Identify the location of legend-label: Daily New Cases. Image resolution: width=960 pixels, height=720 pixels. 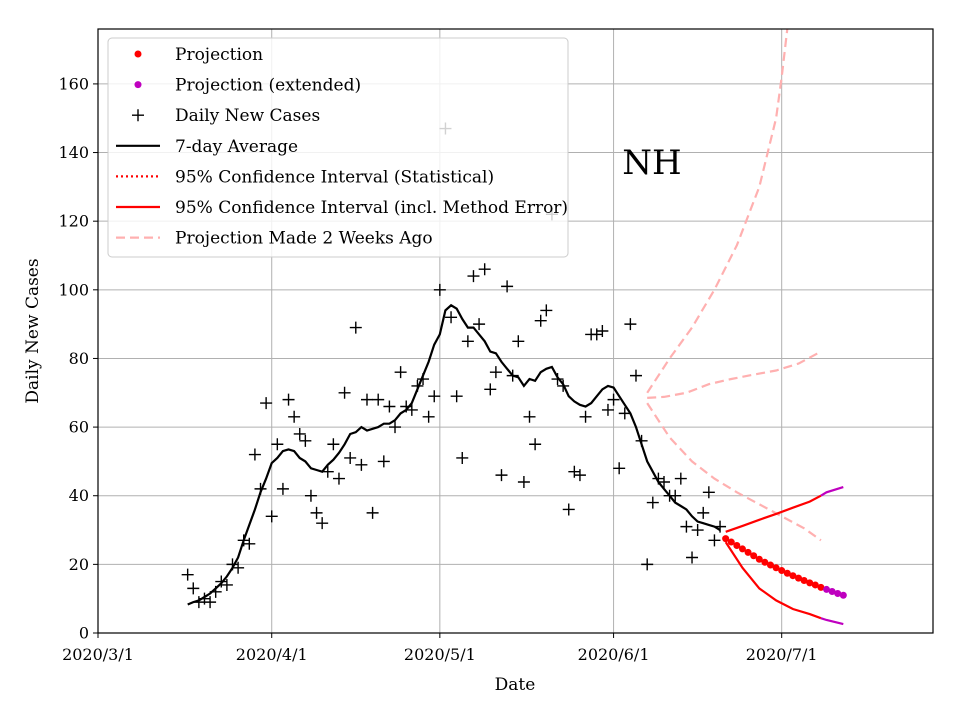
(247, 116).